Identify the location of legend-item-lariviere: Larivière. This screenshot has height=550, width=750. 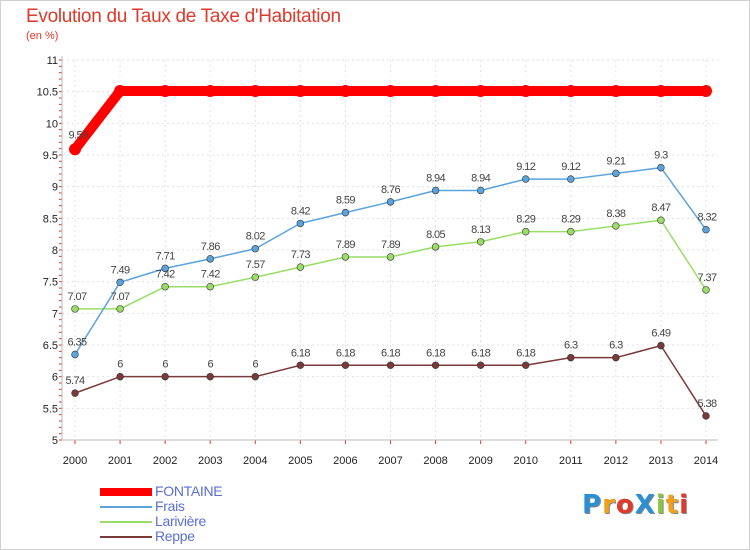
(200, 521).